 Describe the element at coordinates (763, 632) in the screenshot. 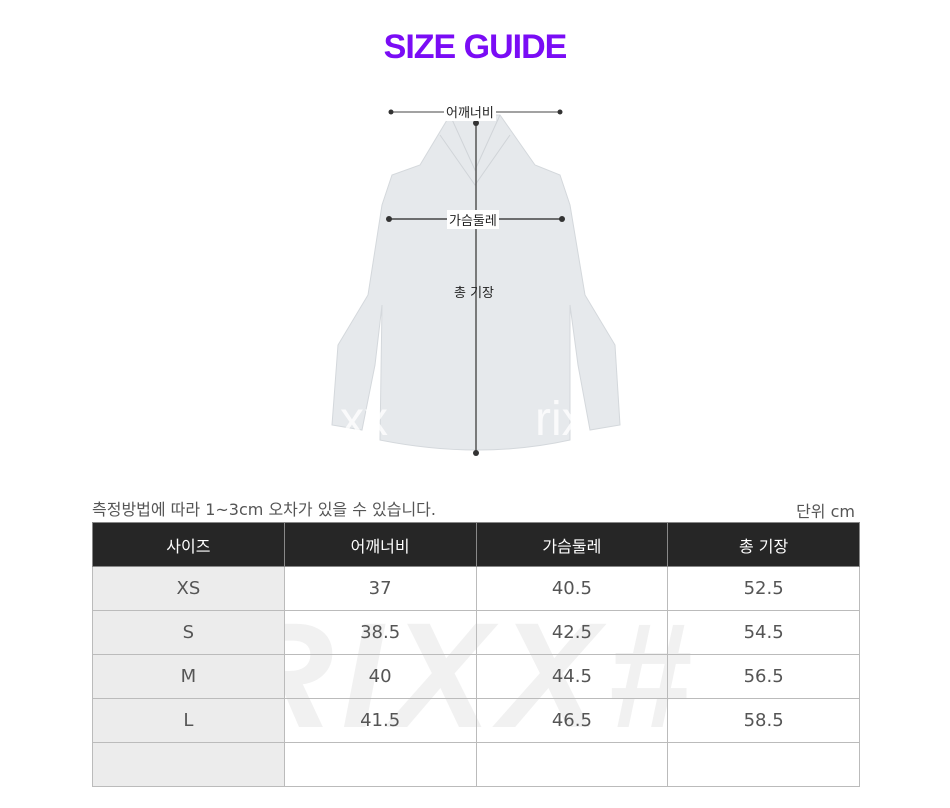

I see `cell-length: 54.5` at that location.